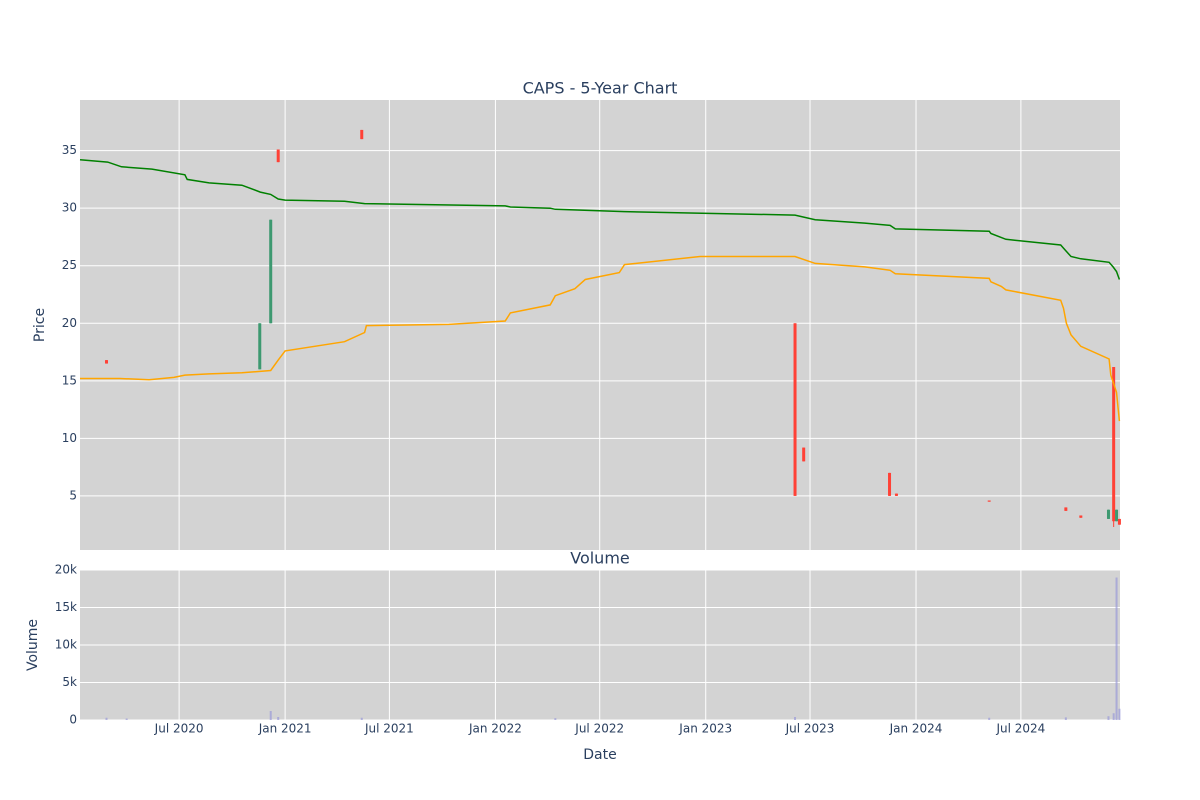  I want to click on x-axis-title: Date, so click(599, 755).